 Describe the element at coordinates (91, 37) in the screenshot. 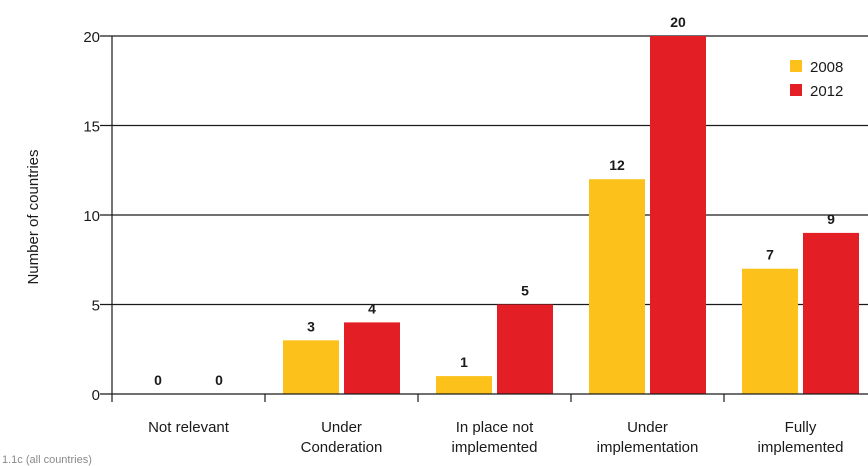

I see `y-tick-label: 20` at that location.